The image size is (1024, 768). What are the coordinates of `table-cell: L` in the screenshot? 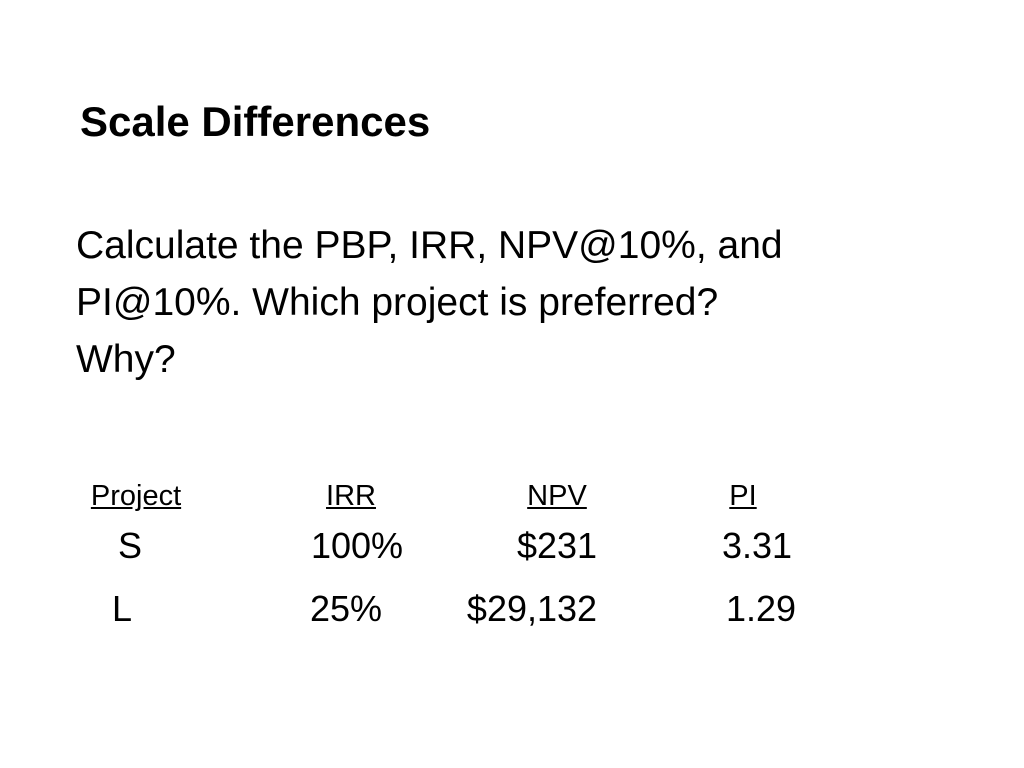 It's located at (122, 608).